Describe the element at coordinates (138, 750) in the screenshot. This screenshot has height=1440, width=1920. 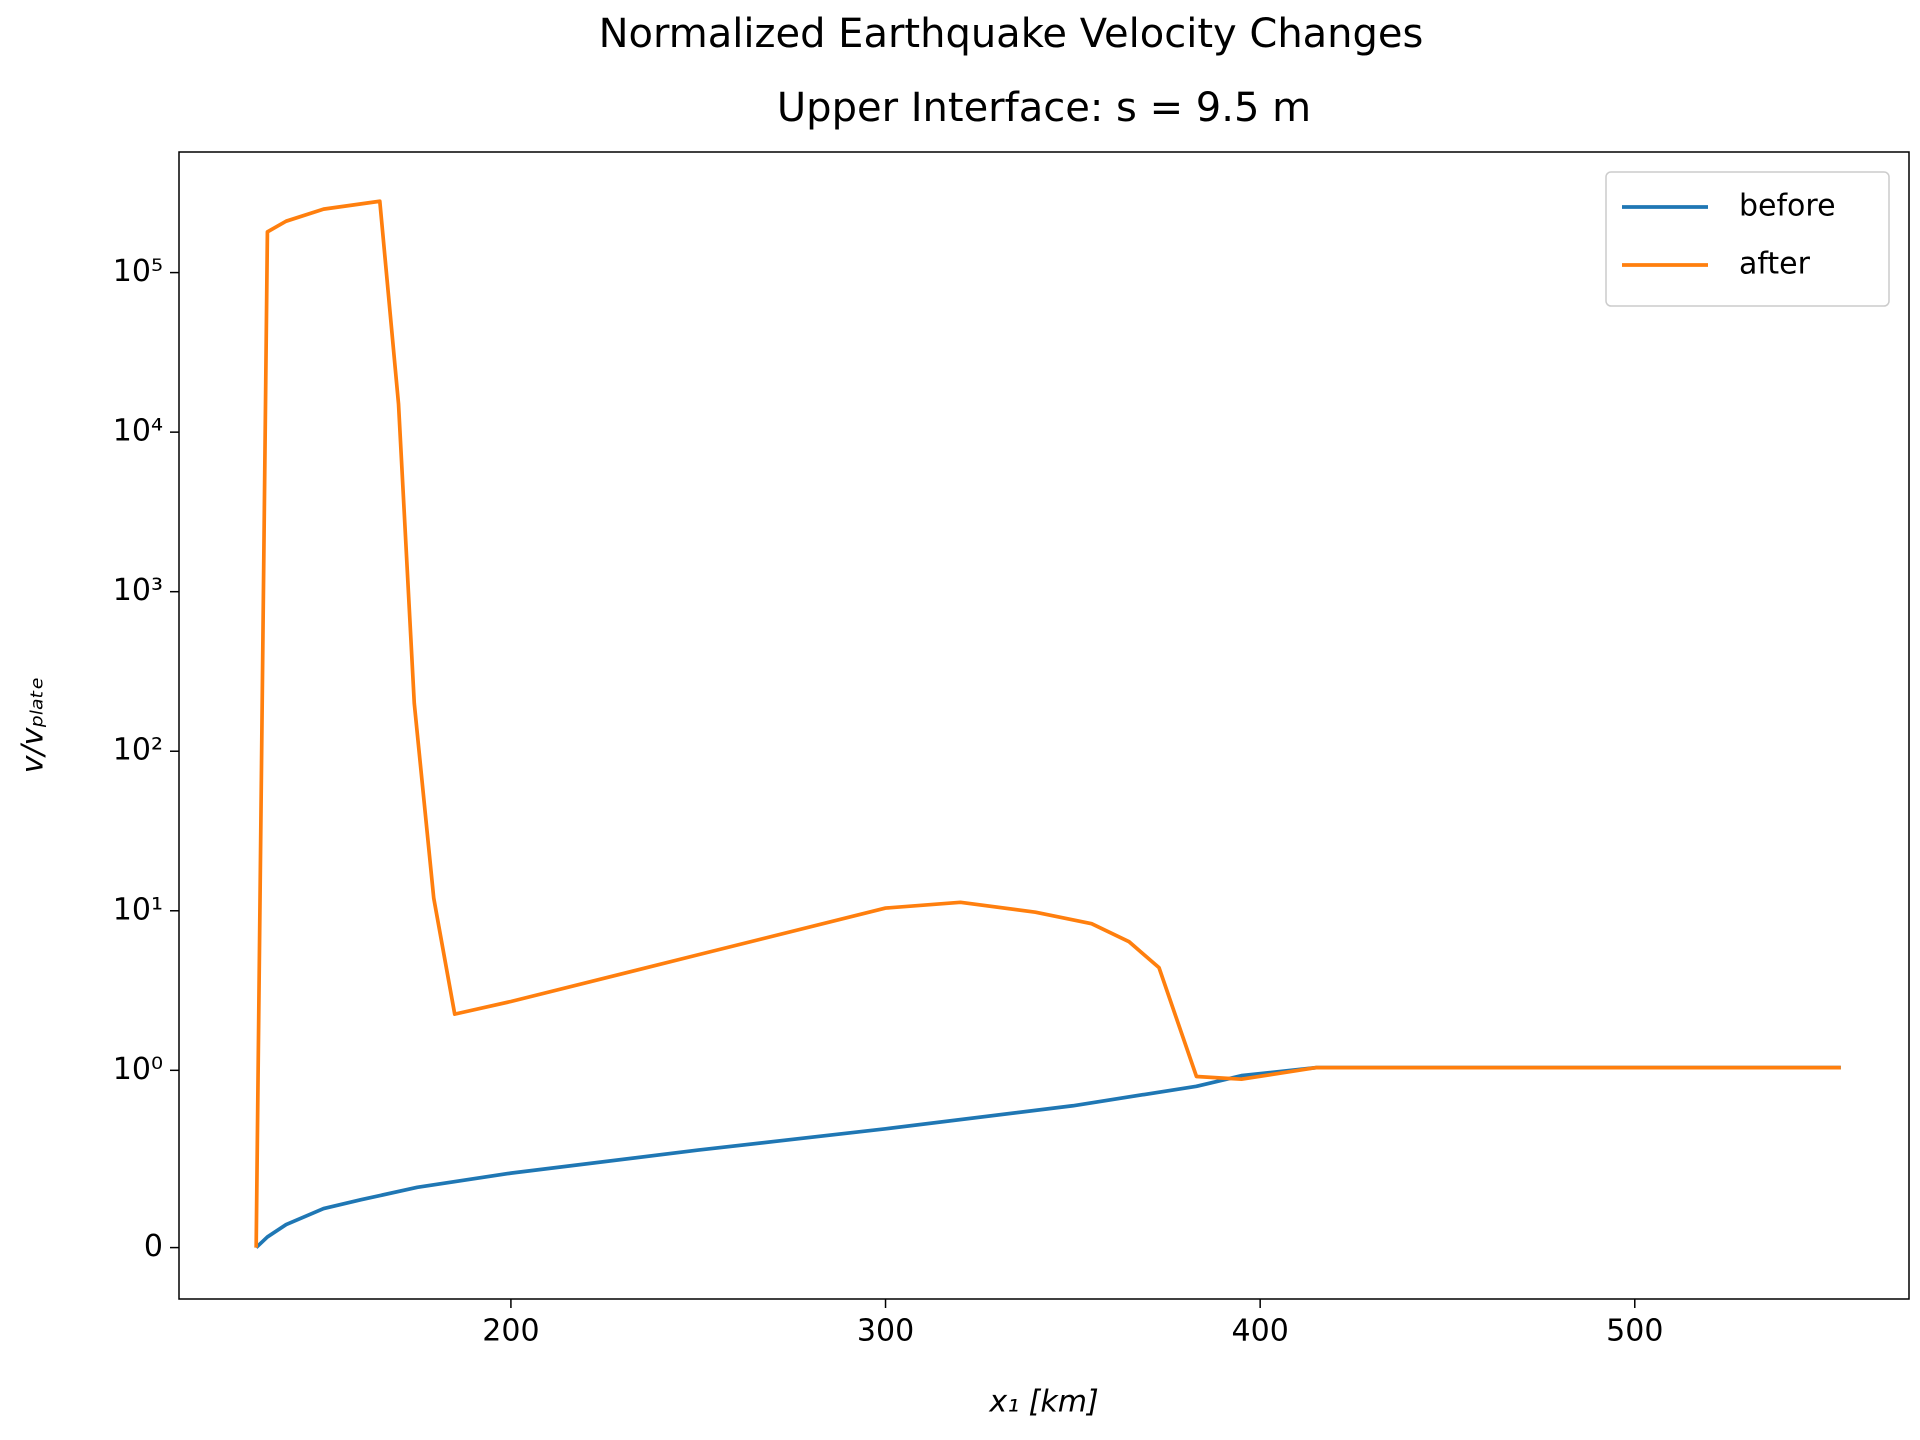
I see `y-tick-label: 10²` at that location.